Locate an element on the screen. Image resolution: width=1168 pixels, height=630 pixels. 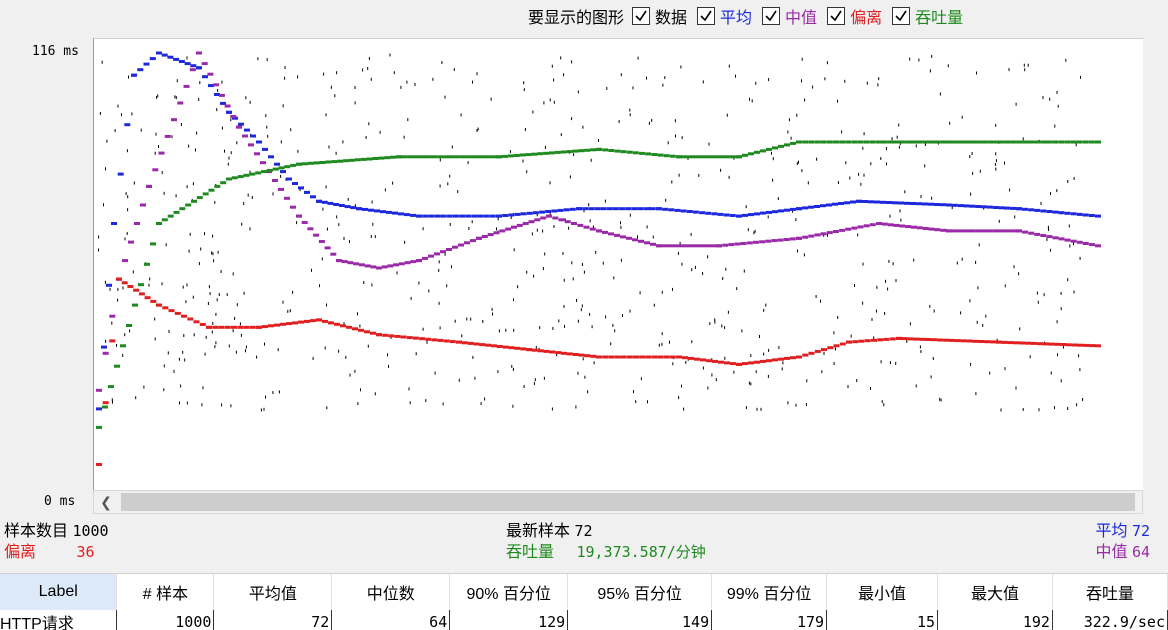
column-header-samples: # 样本 is located at coordinates (165, 592).